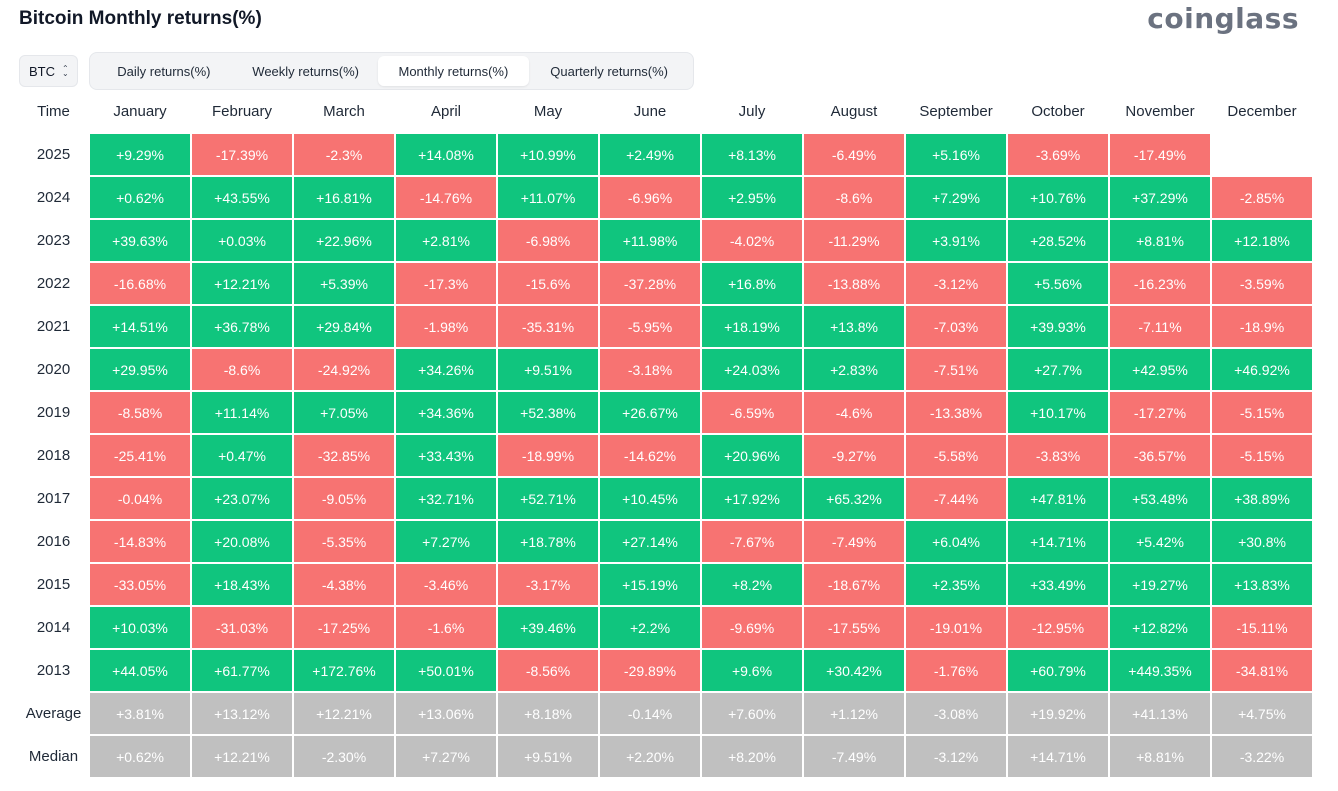 The width and height of the screenshot is (1338, 791). What do you see at coordinates (1262, 713) in the screenshot?
I see `summary-cell: +4.75%` at bounding box center [1262, 713].